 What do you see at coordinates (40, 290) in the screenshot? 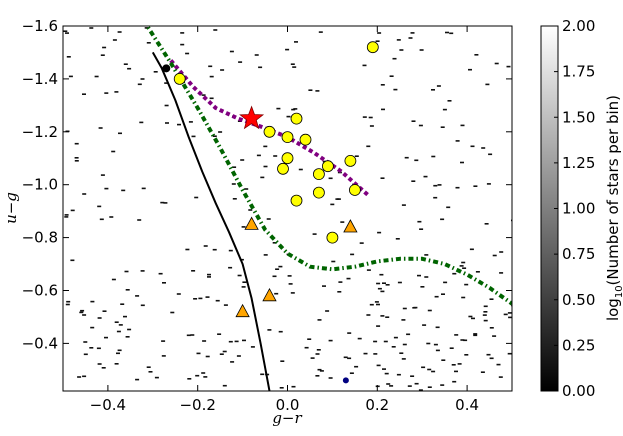
I see `y-tick-label: −0.6` at bounding box center [40, 290].